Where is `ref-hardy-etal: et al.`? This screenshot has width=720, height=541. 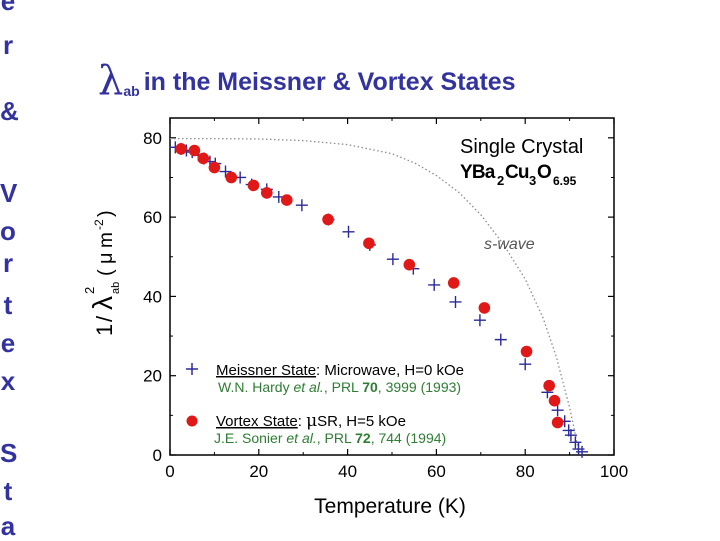 ref-hardy-etal: et al. is located at coordinates (308, 387).